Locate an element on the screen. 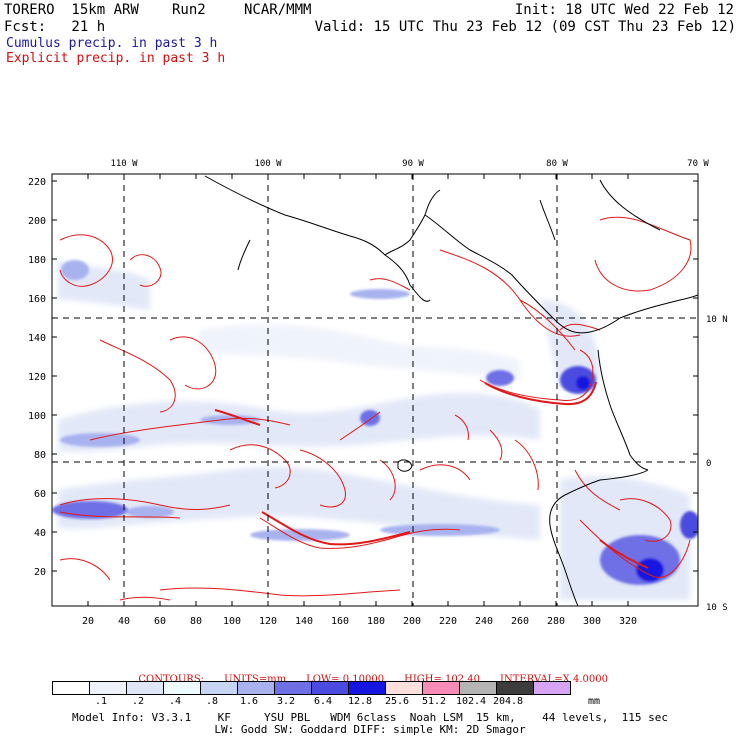 This screenshot has width=740, height=740. x-tick-label: 140 is located at coordinates (304, 621).